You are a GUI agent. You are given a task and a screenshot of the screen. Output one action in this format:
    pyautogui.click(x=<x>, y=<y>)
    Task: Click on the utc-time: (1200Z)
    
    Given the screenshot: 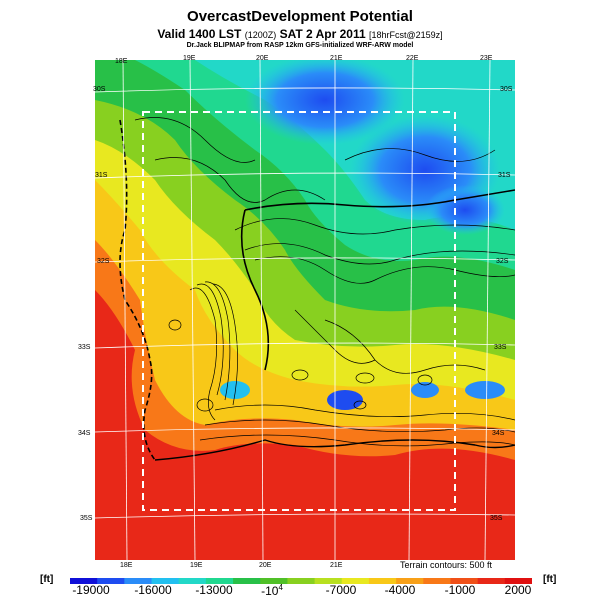 What is the action you would take?
    pyautogui.click(x=260, y=35)
    